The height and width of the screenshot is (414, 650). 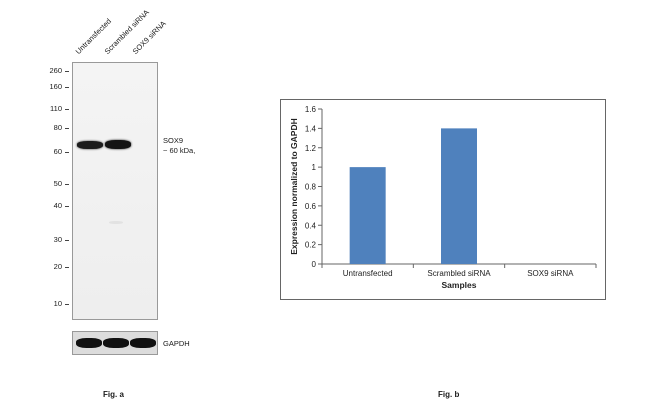 What do you see at coordinates (116, 222) in the screenshot?
I see `faint-band-scrambled` at bounding box center [116, 222].